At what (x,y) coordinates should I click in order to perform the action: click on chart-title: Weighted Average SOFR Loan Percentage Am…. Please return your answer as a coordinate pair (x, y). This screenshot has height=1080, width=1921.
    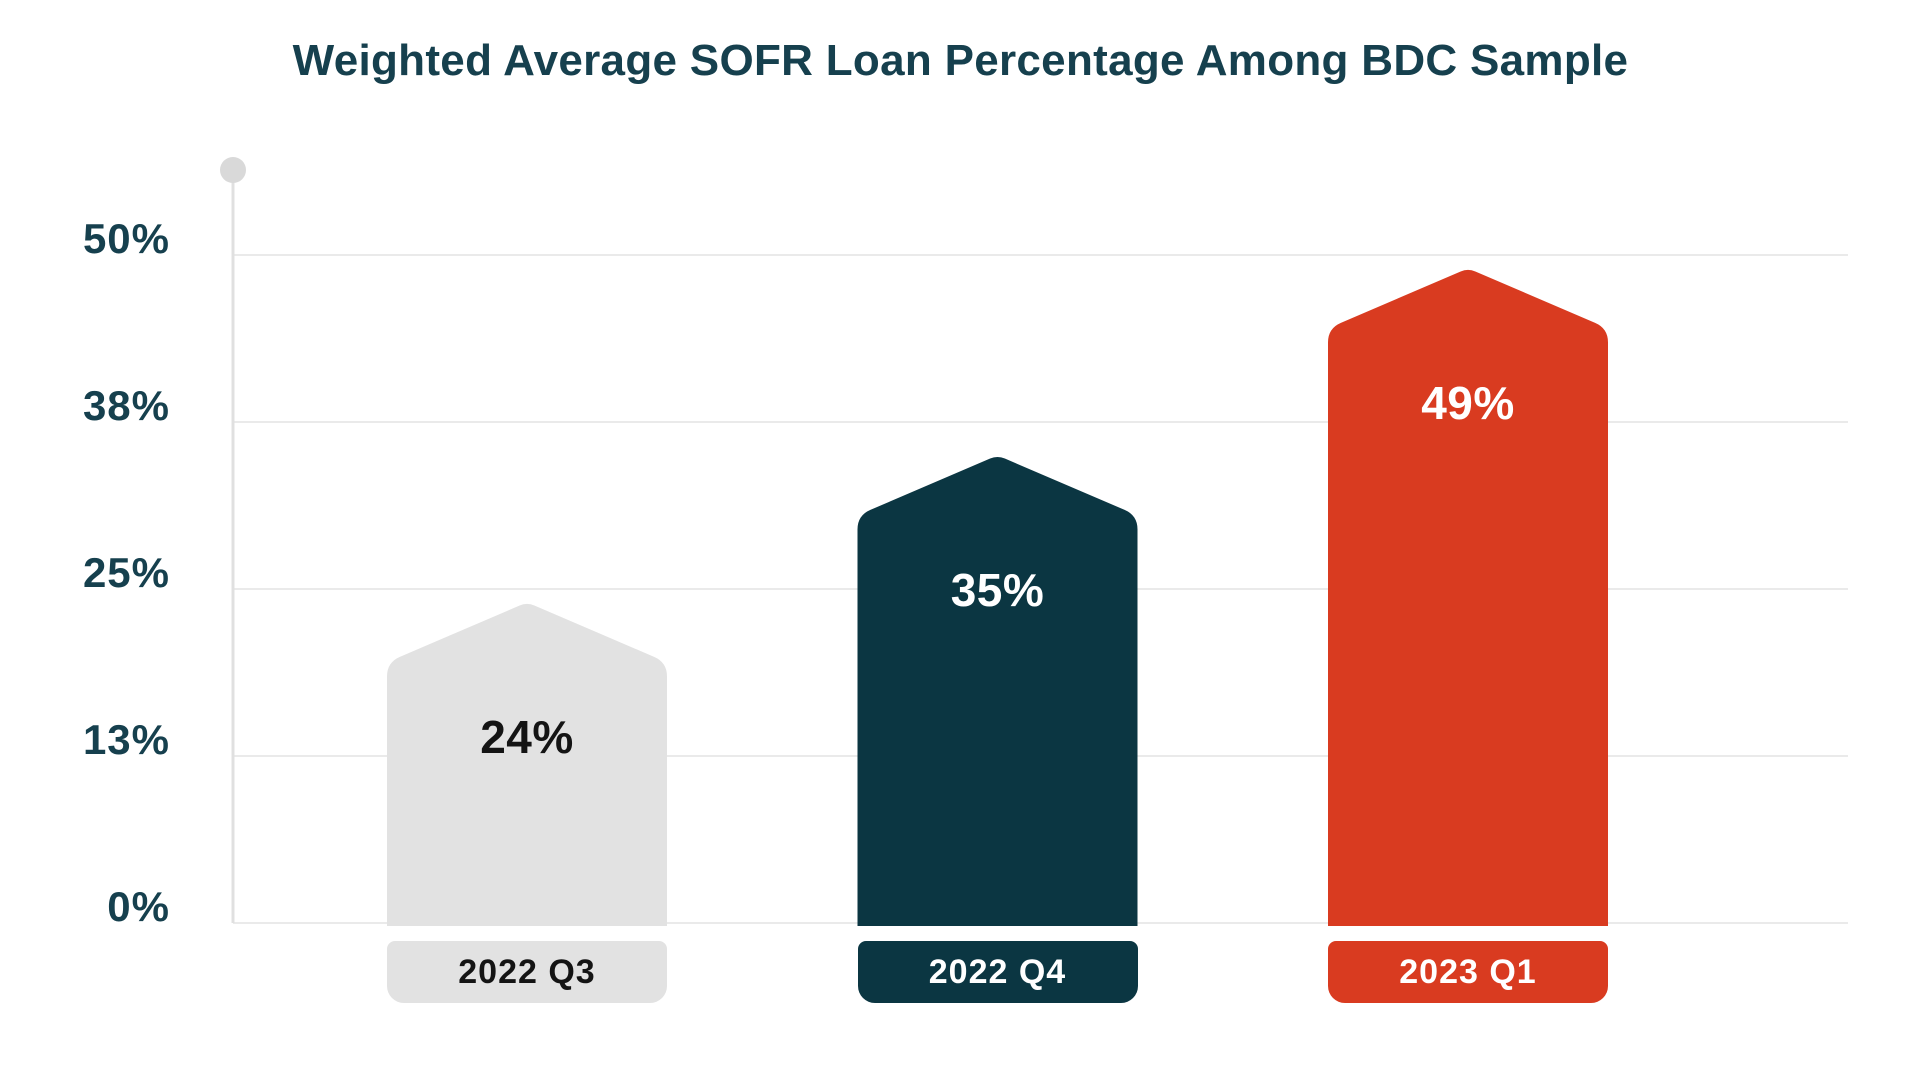
    Looking at the image, I should click on (960, 60).